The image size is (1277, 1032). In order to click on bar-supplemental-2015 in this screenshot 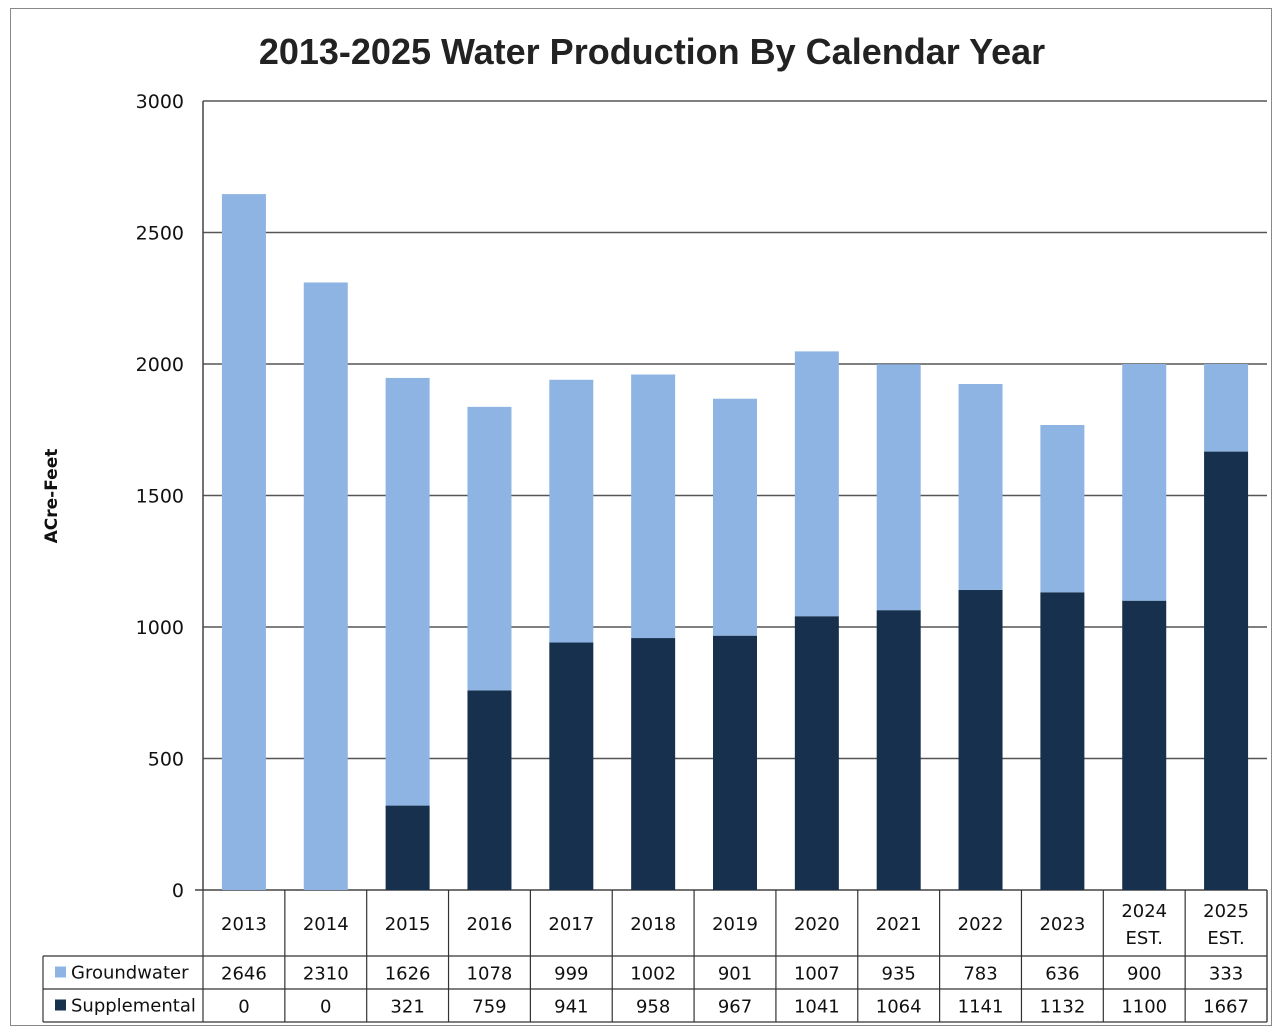, I will do `click(408, 848)`.